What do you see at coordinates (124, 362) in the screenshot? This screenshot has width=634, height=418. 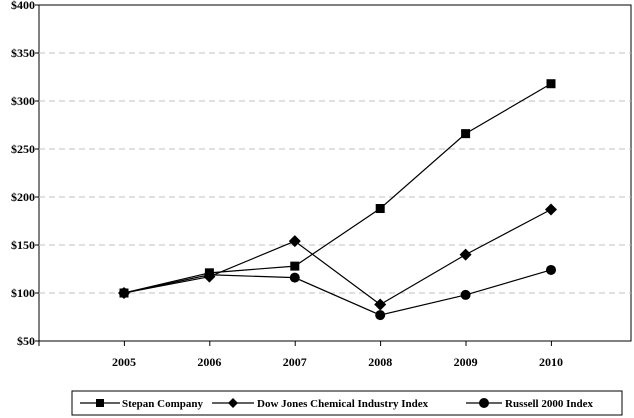 I see `x-tick-label: 2005` at bounding box center [124, 362].